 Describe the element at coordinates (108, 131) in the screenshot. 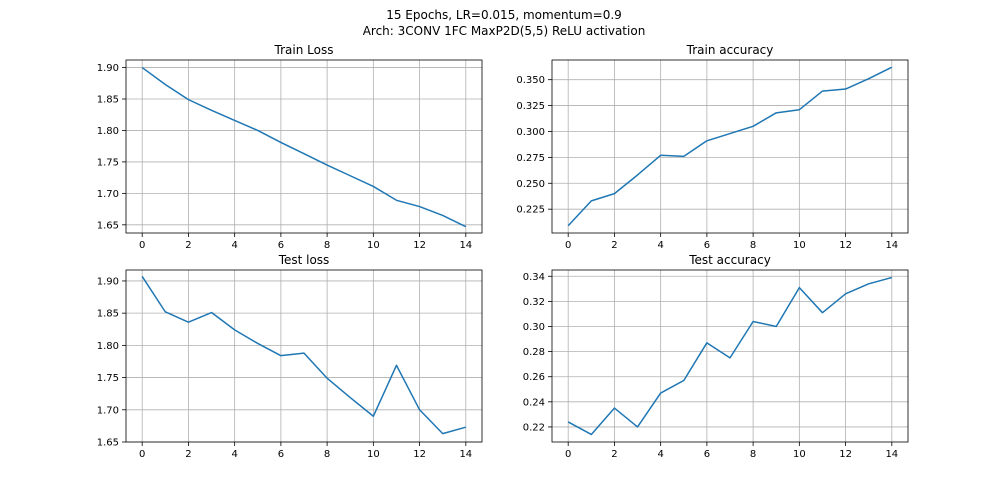

I see `train-loss-ytick-label-3: 1.80` at that location.